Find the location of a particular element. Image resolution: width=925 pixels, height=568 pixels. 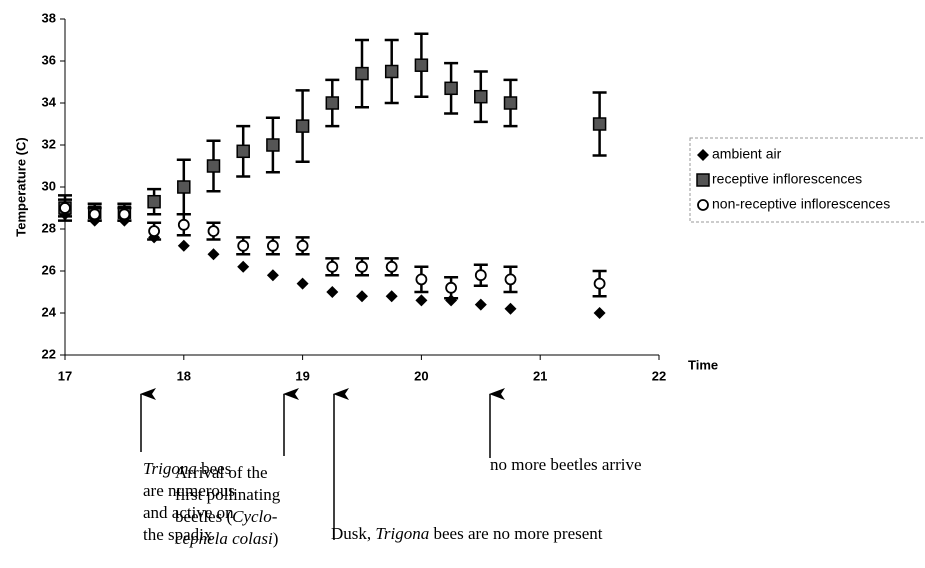

annotation: Dusk, Trigona bees are no more present is located at coordinates (467, 533).